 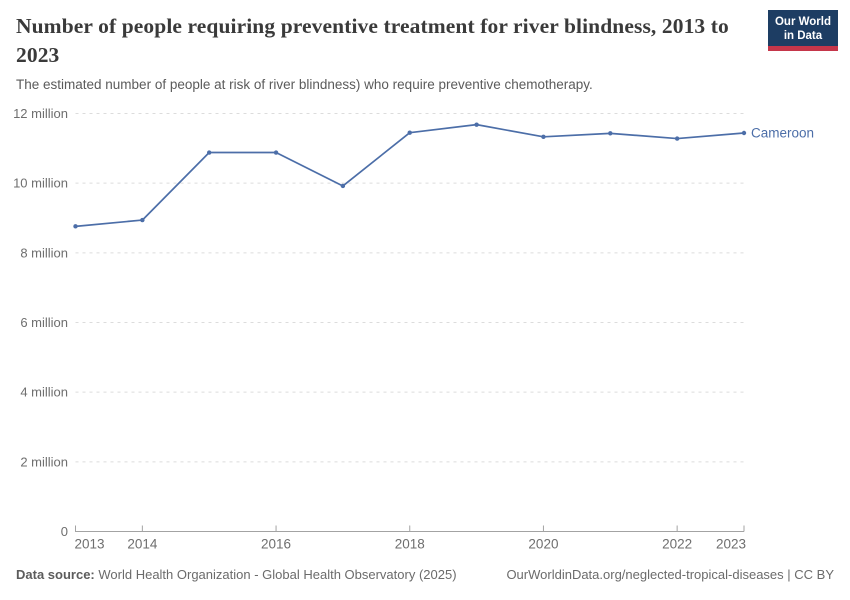 What do you see at coordinates (677, 138) in the screenshot?
I see `data-point-2022` at bounding box center [677, 138].